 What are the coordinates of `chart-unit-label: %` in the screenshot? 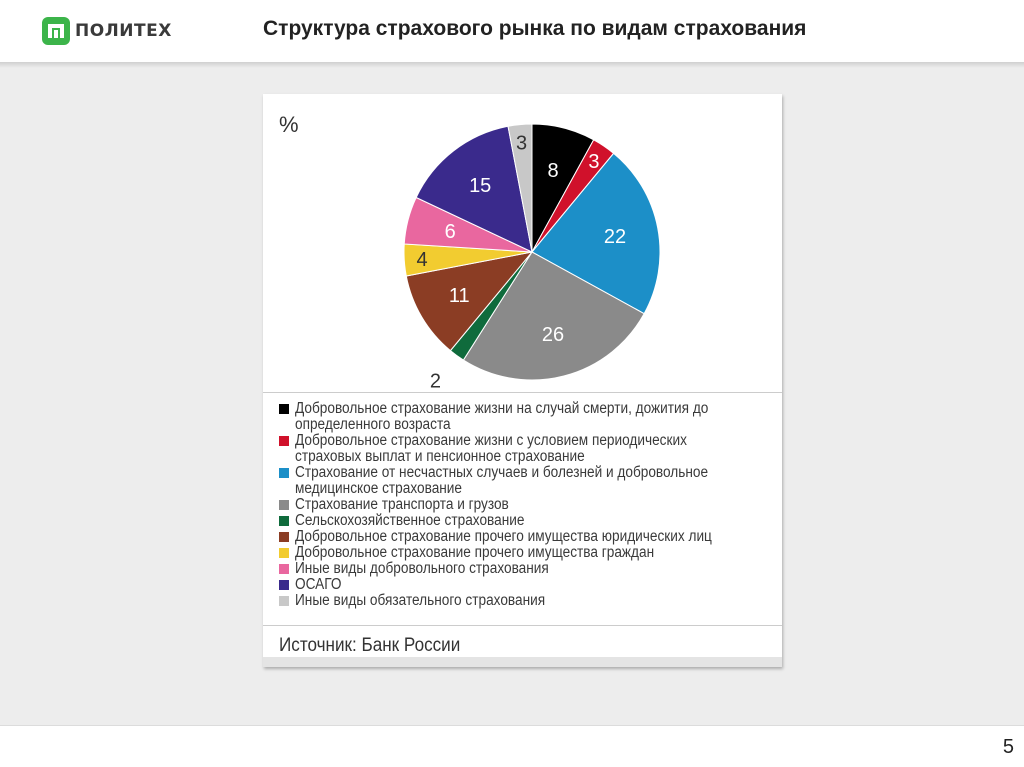 It's located at (289, 124).